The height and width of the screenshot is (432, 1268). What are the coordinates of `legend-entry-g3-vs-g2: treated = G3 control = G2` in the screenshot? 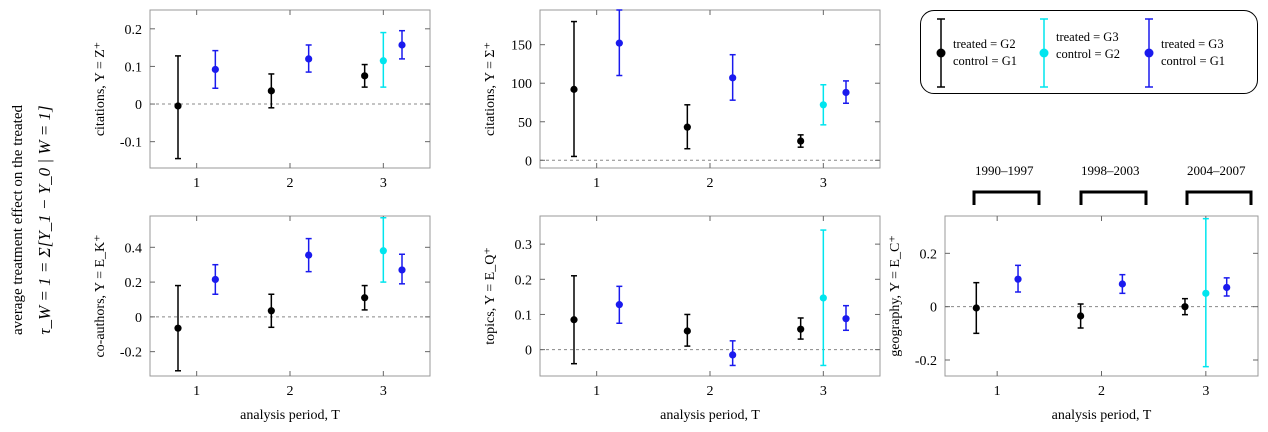 It's located at (1086, 53).